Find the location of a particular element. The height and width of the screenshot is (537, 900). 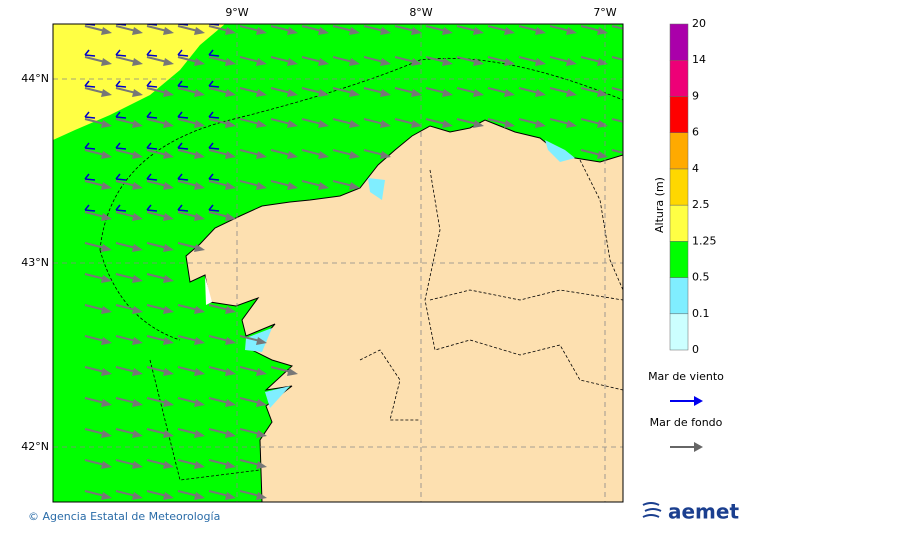

high-sea-zone is located at coordinates (139, 82).